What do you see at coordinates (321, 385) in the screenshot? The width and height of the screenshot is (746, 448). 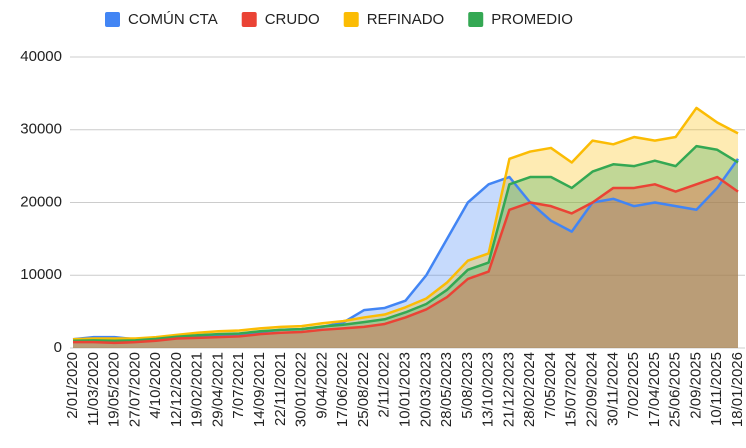 I see `x-tick-label: 9/04/2022` at bounding box center [321, 385].